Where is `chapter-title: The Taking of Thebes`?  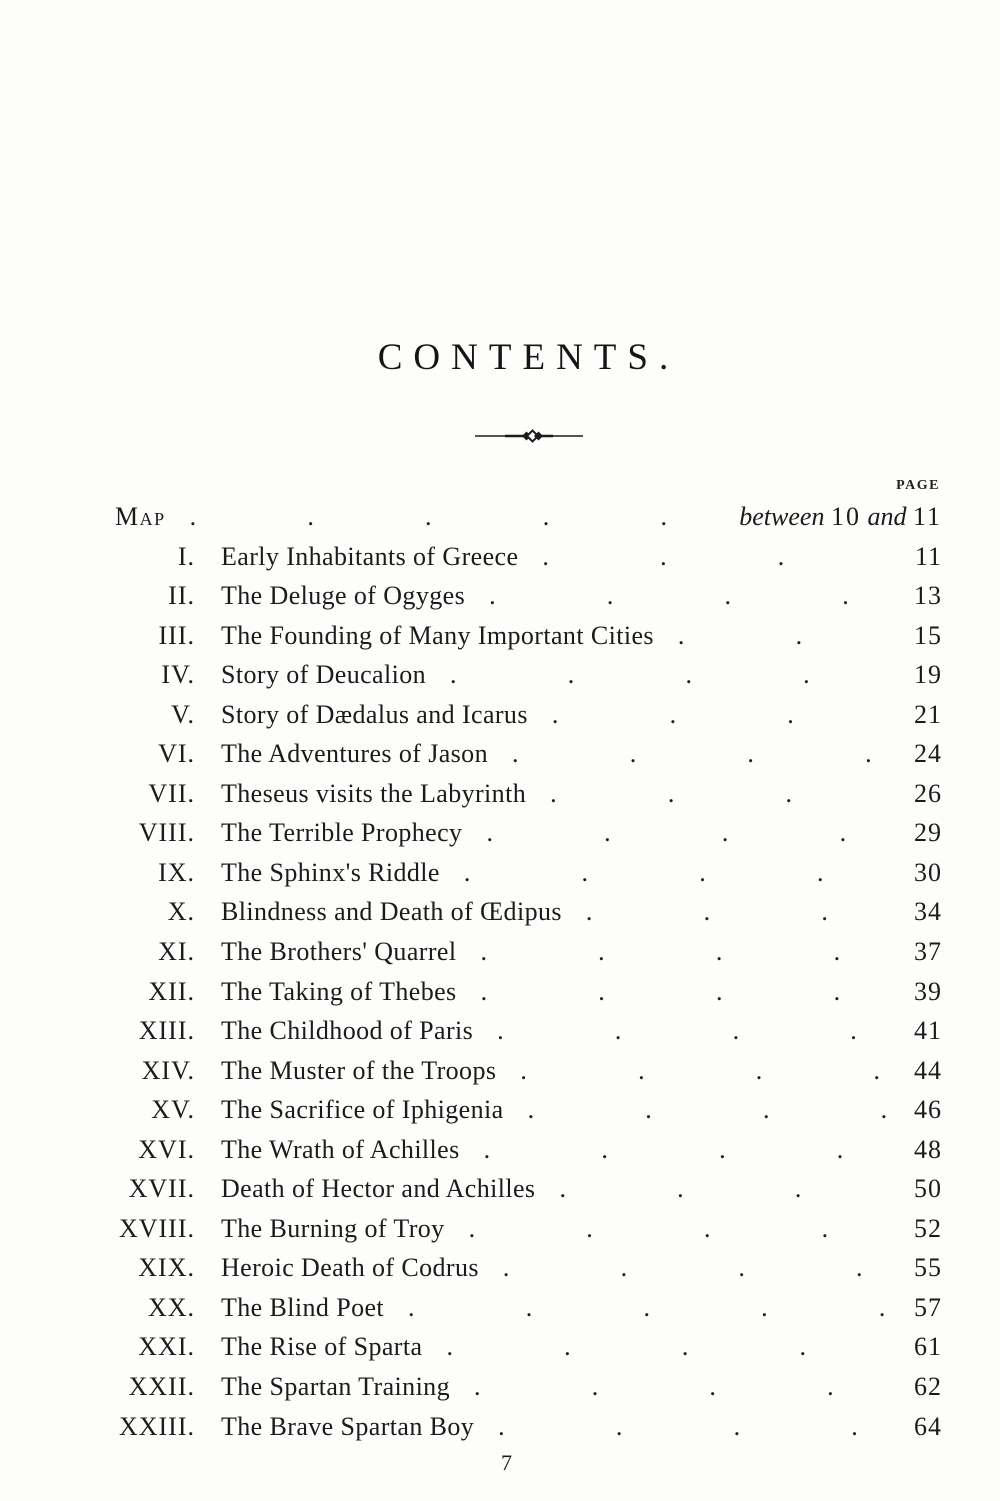 chapter-title: The Taking of Thebes is located at coordinates (339, 991).